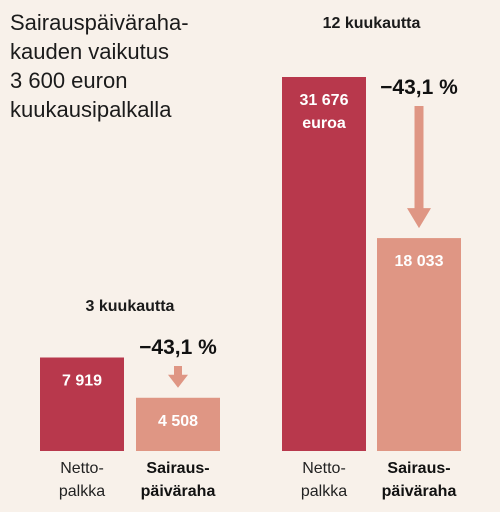 The width and height of the screenshot is (500, 512). I want to click on bar-2-sairauspaivaraha, so click(419, 344).